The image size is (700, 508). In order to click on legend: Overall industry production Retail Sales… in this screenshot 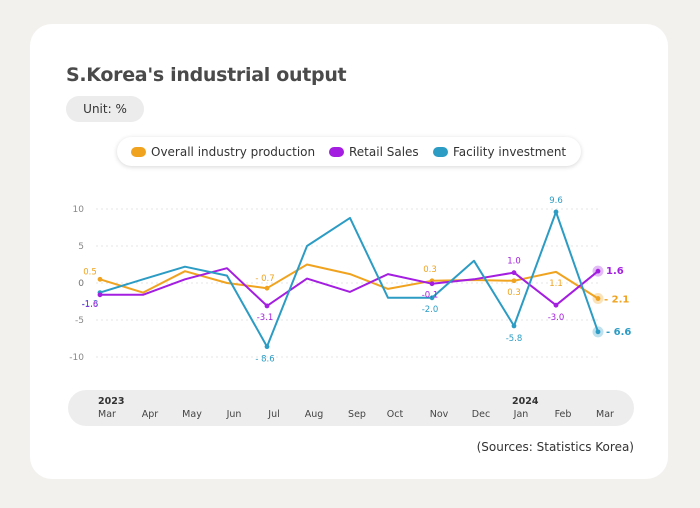, I will do `click(349, 151)`.